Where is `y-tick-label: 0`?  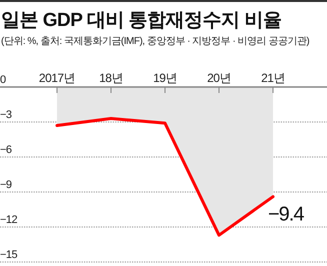
y-tick-label: 0 is located at coordinates (3, 80).